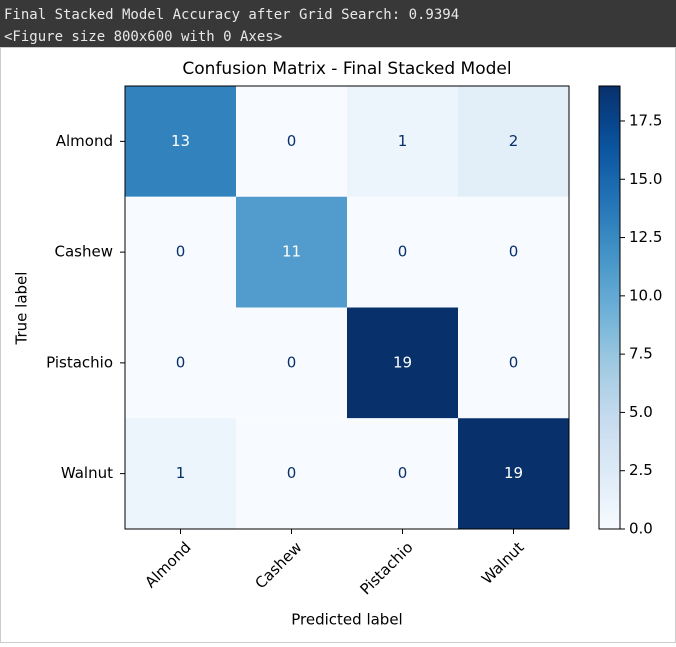 This screenshot has height=647, width=676. What do you see at coordinates (338, 23) in the screenshot?
I see `console-background` at bounding box center [338, 23].